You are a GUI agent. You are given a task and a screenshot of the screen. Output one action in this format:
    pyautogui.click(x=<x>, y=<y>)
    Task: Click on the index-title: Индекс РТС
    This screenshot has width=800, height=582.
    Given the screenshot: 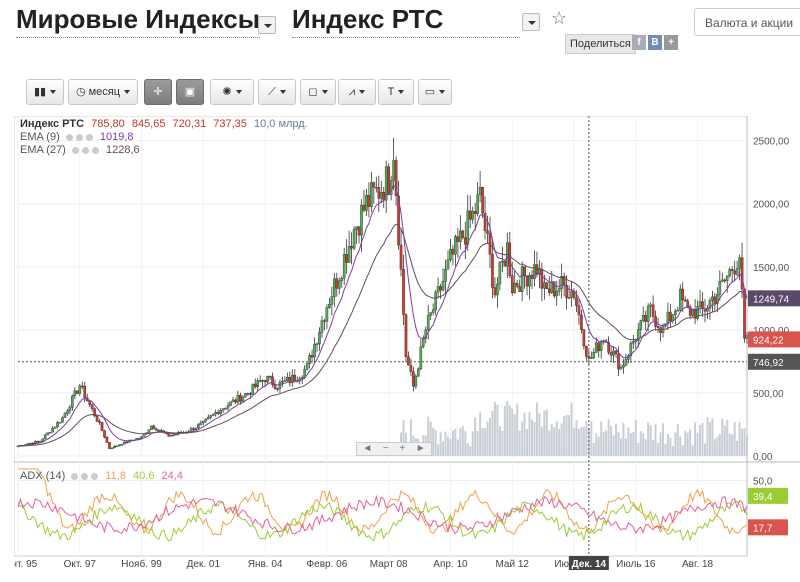 What is the action you would take?
    pyautogui.click(x=406, y=21)
    